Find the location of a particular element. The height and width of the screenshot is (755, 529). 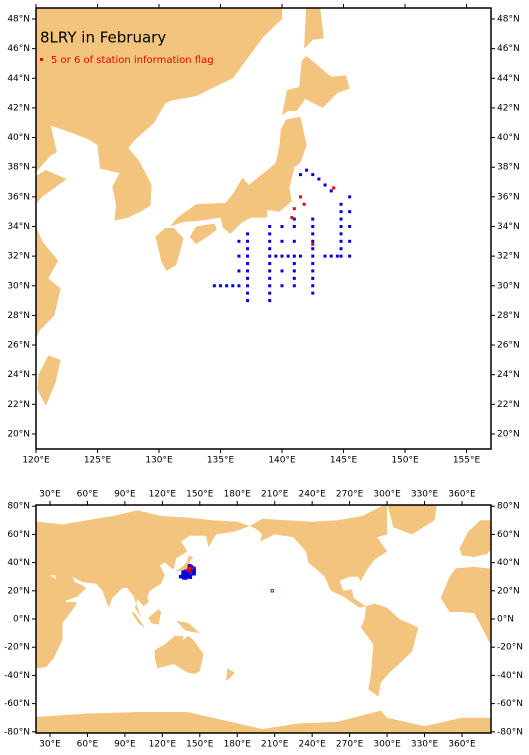

y-tick-label: 48°N is located at coordinates (508, 20).